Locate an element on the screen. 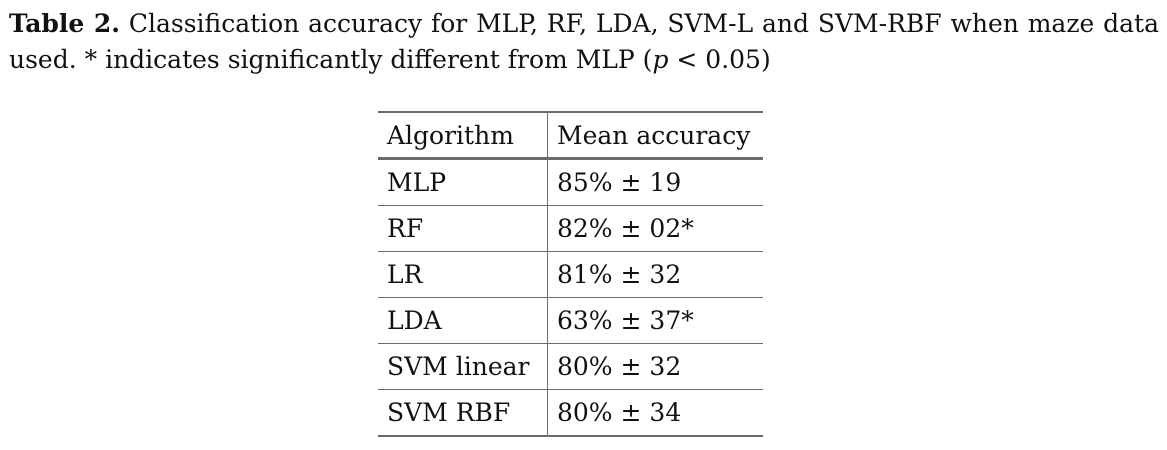  table-row: SVM RBF 80% ± 34 is located at coordinates (570, 413).